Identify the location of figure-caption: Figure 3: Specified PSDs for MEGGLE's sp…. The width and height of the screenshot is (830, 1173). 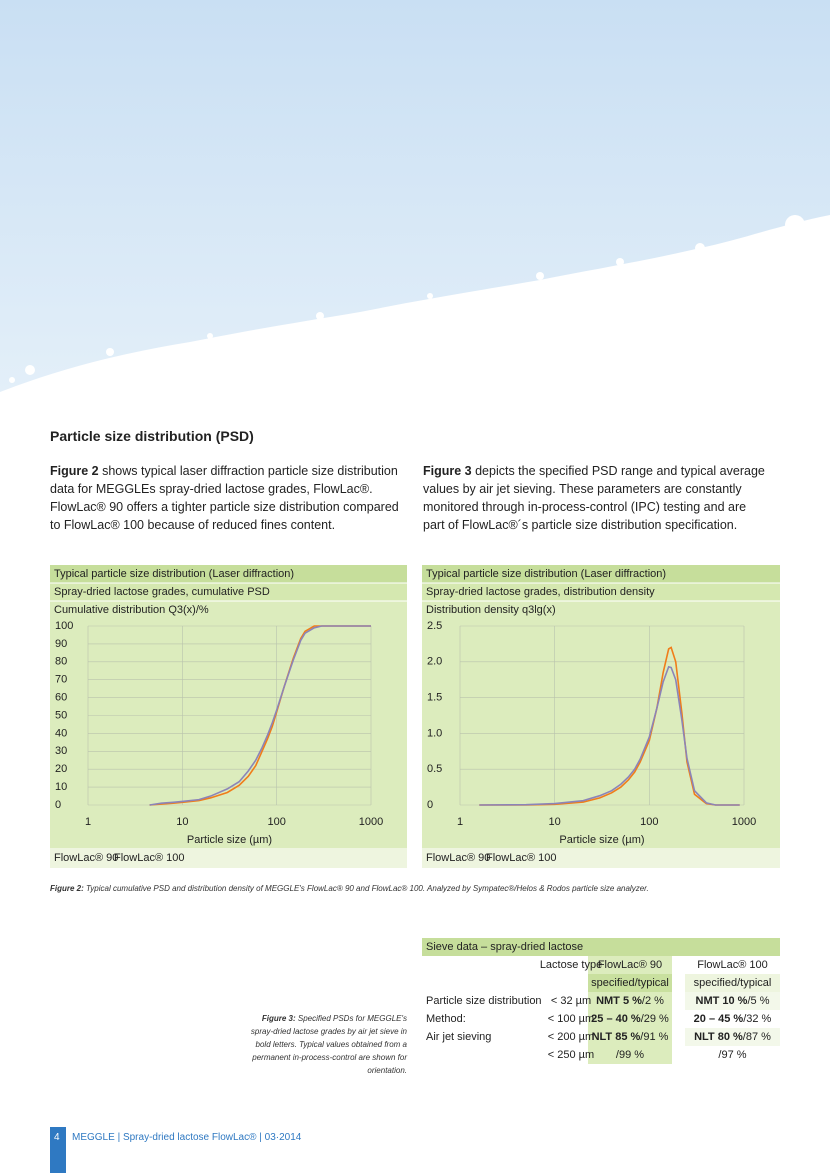
(323, 1044).